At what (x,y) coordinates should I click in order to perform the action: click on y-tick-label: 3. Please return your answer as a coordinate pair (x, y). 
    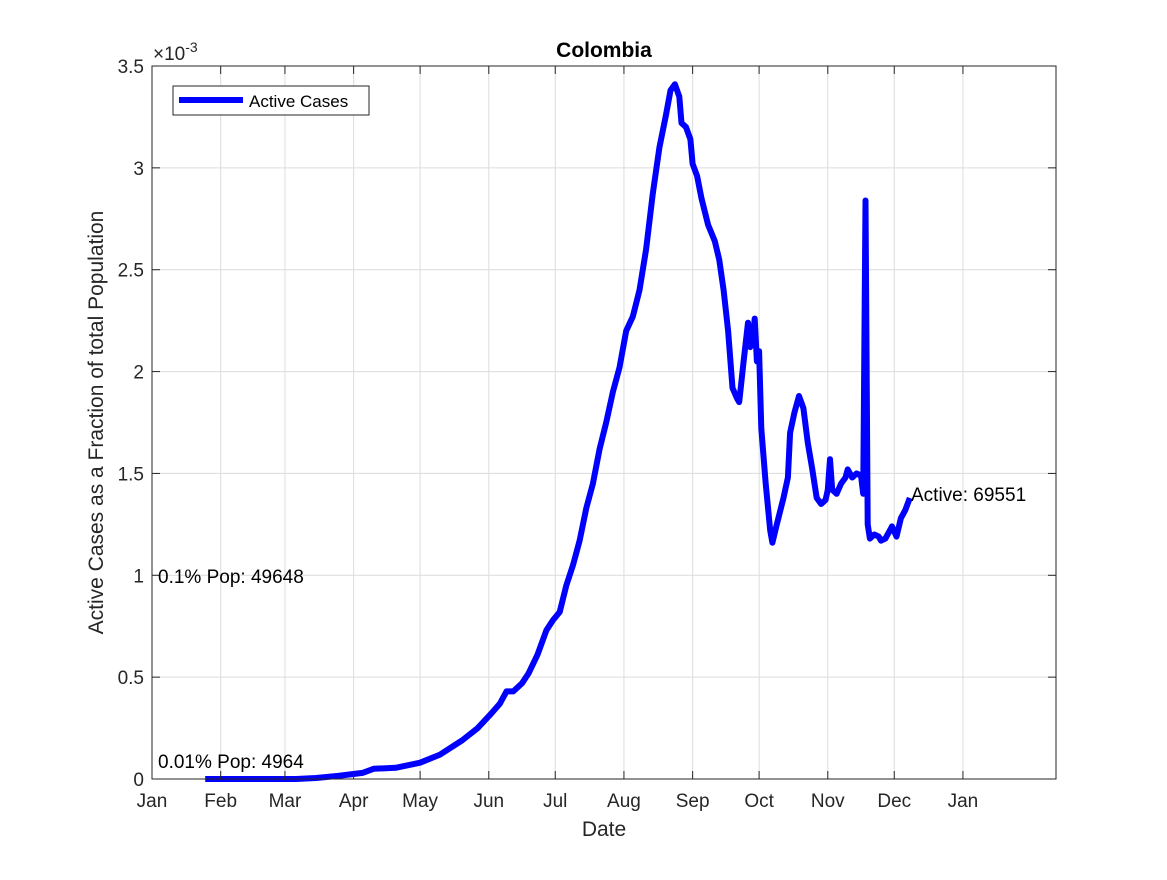
    Looking at the image, I should click on (138, 169).